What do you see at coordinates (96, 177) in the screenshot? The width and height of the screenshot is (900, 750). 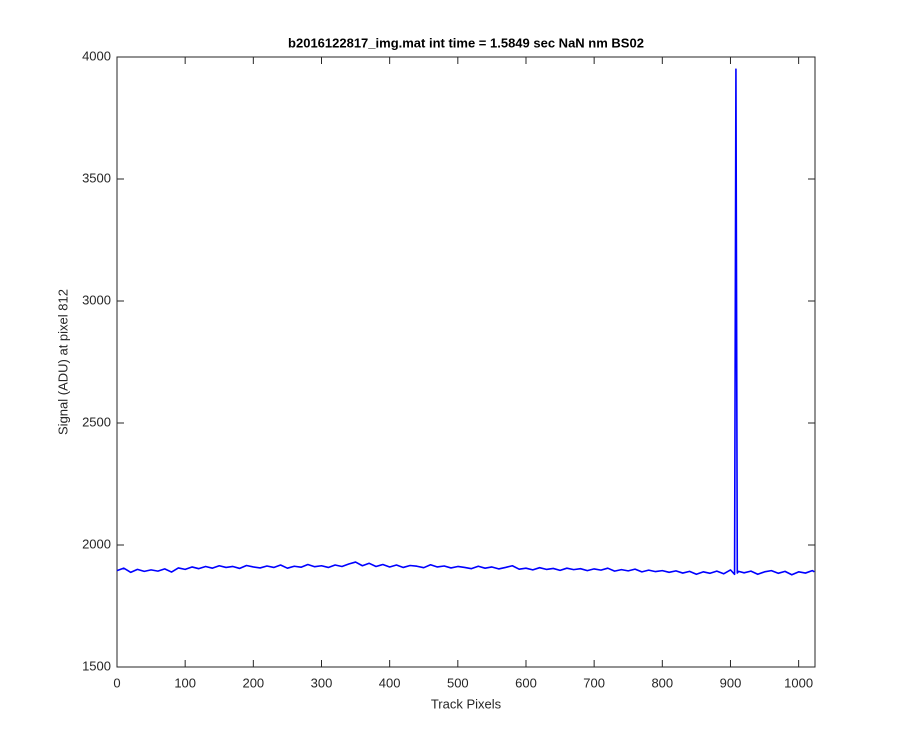 I see `y-tick-label: 3500` at bounding box center [96, 177].